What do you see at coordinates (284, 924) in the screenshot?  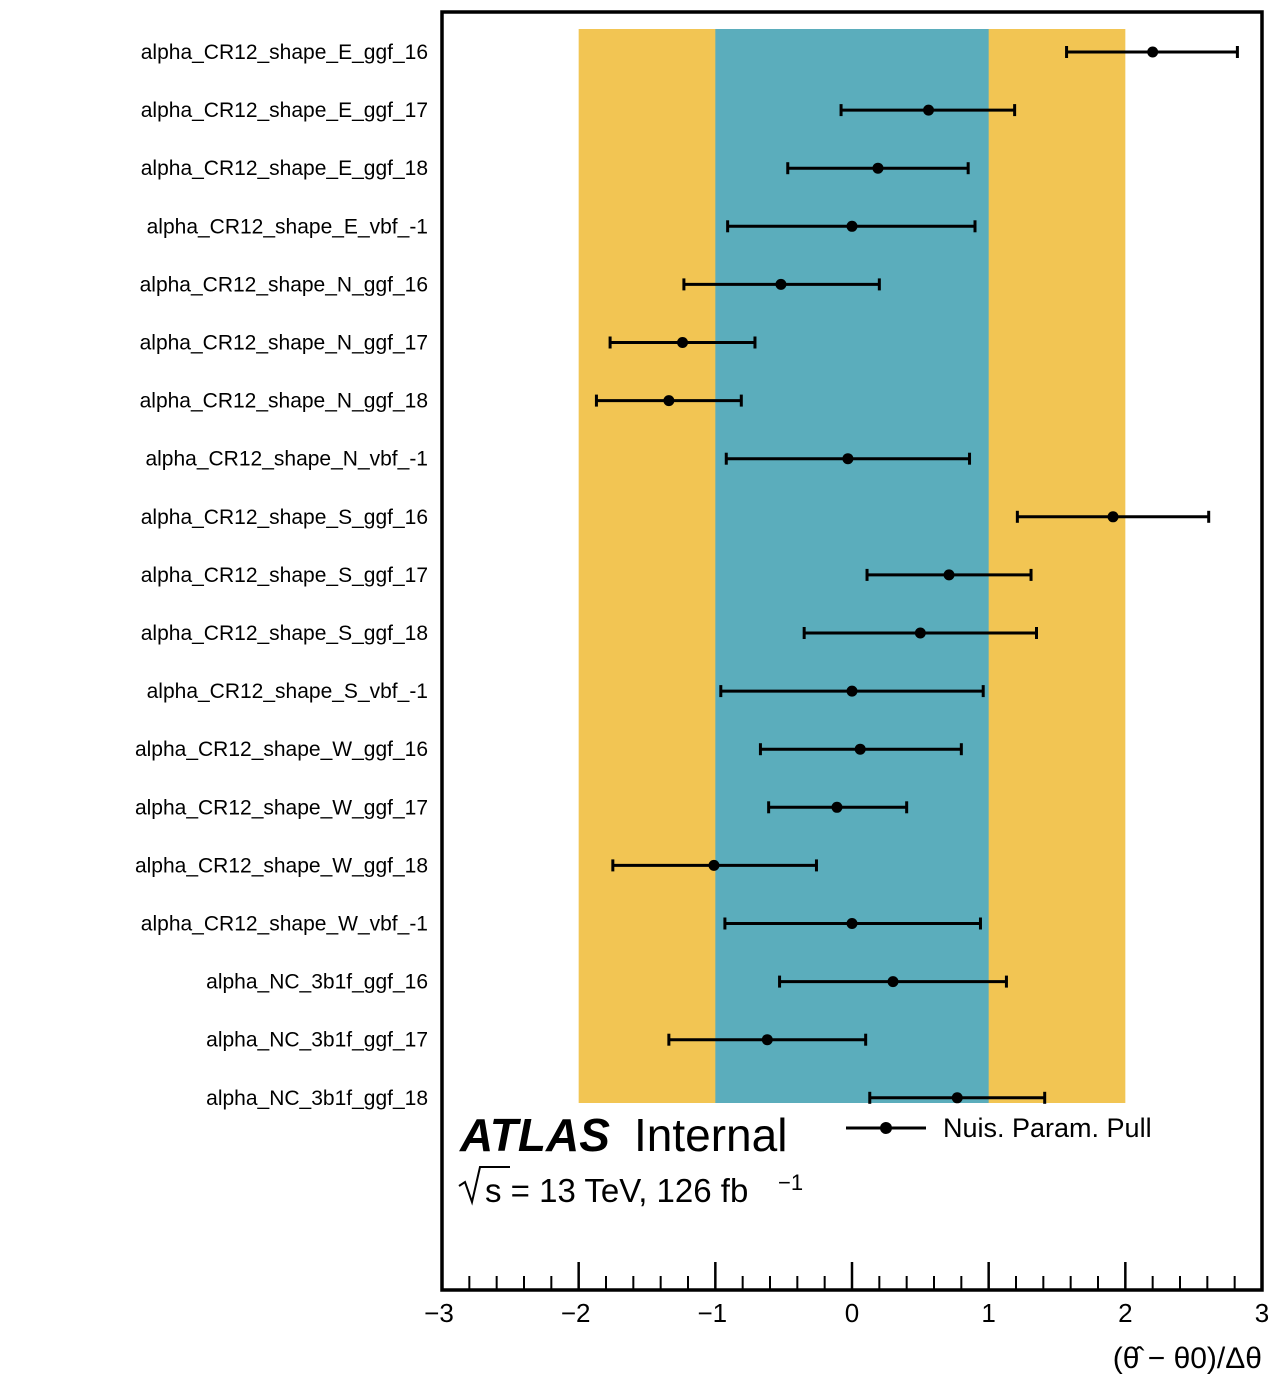 I see `parameter-label: alpha_CR12_shape_W_vbf_-1` at bounding box center [284, 924].